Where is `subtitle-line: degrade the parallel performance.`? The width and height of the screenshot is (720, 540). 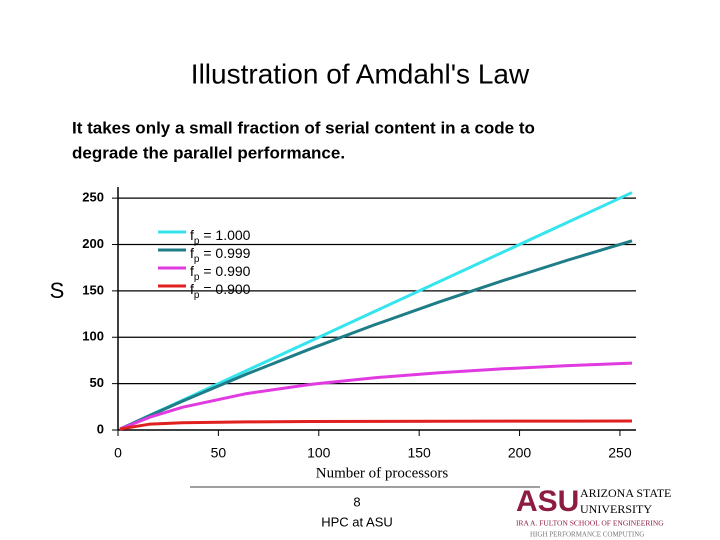 subtitle-line: degrade the parallel performance. is located at coordinates (208, 152).